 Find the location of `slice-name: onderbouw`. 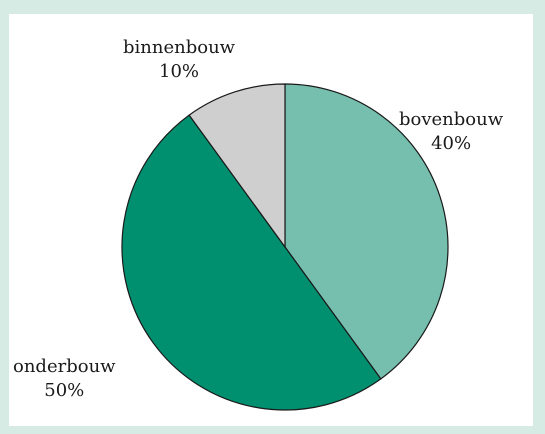

slice-name: onderbouw is located at coordinates (64, 366).